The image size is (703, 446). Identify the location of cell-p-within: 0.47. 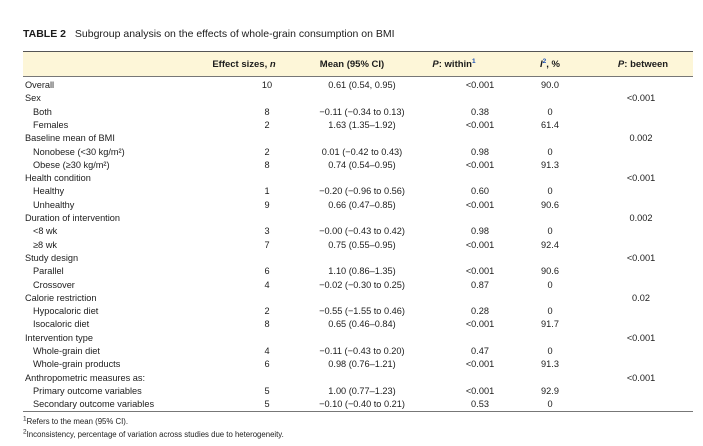
(480, 351).